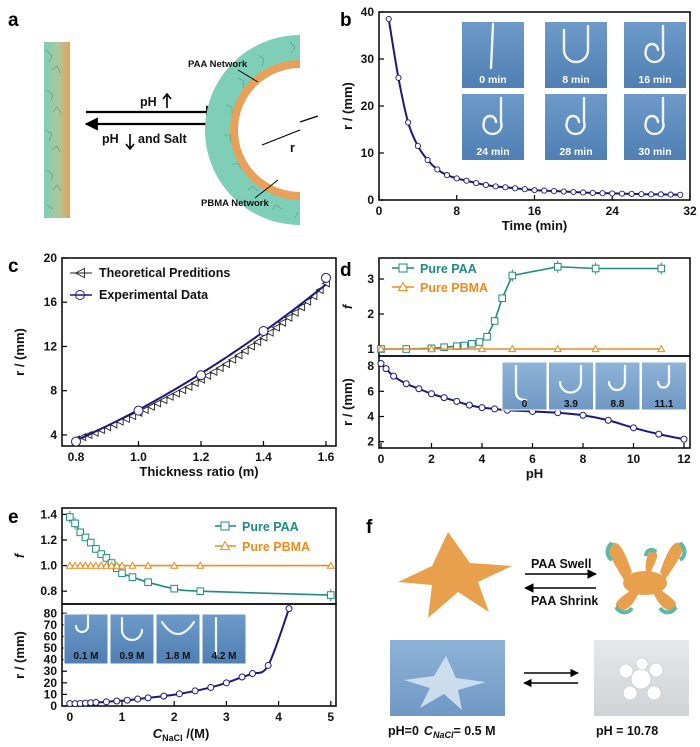 This screenshot has height=747, width=700. Describe the element at coordinates (346, 20) in the screenshot. I see `panel-letter-b: b` at that location.